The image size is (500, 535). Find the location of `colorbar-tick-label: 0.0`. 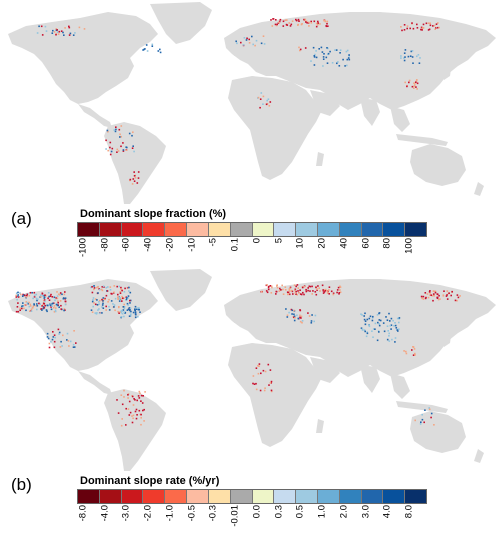

colorbar-tick-label: 0.0 is located at coordinates (257, 512).